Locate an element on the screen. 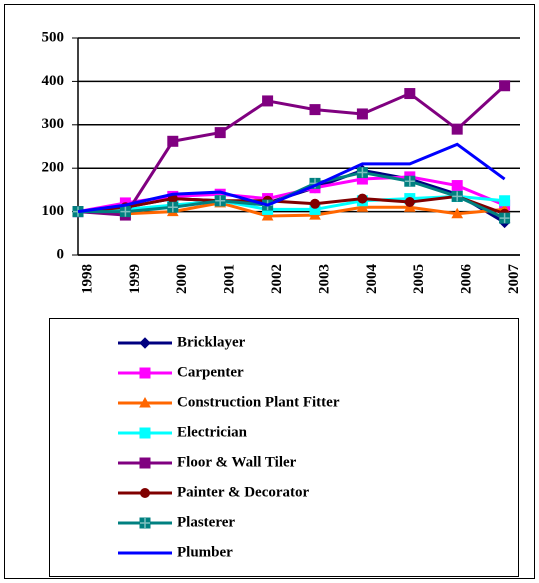 This screenshot has height=583, width=539. x-tick-label: 2000 is located at coordinates (182, 279).